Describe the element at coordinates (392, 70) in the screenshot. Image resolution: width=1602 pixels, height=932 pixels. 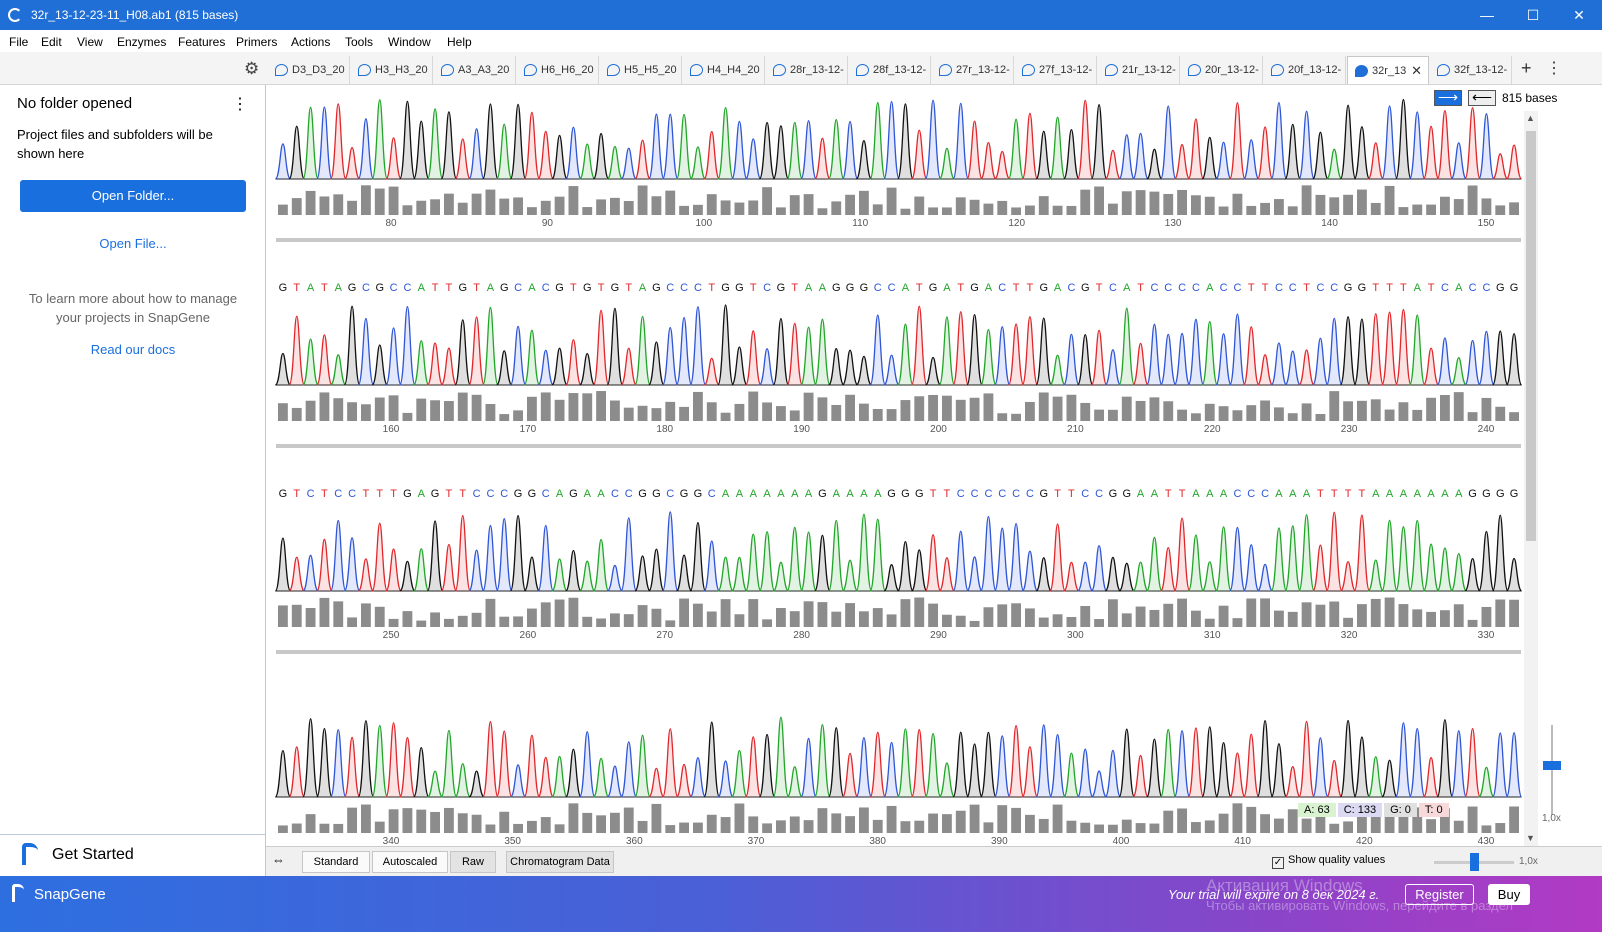
I see `tab-document: H3_H3_20` at that location.